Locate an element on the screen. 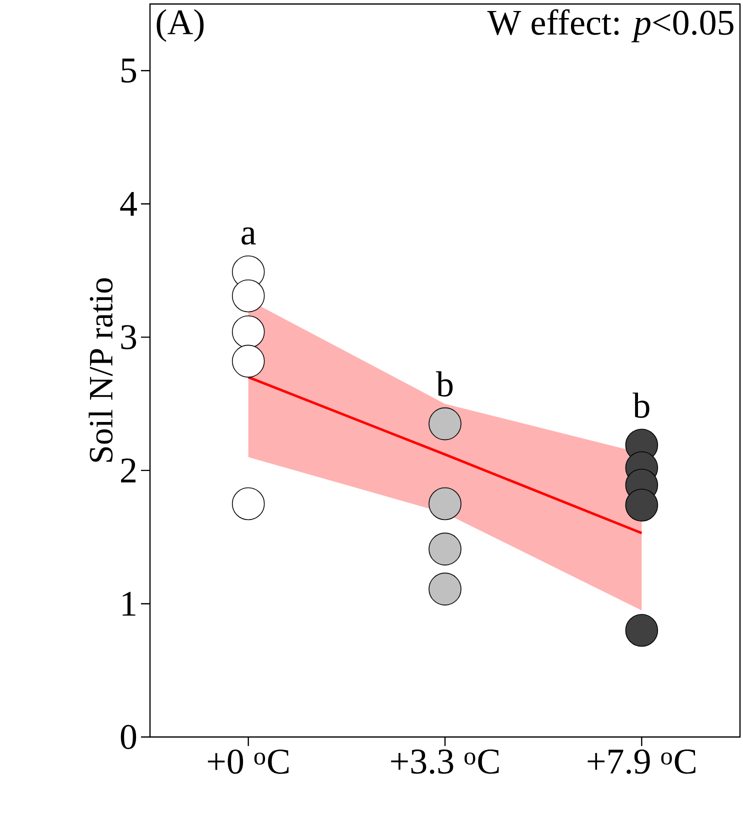  y-tick-label: 5 is located at coordinates (129, 70).